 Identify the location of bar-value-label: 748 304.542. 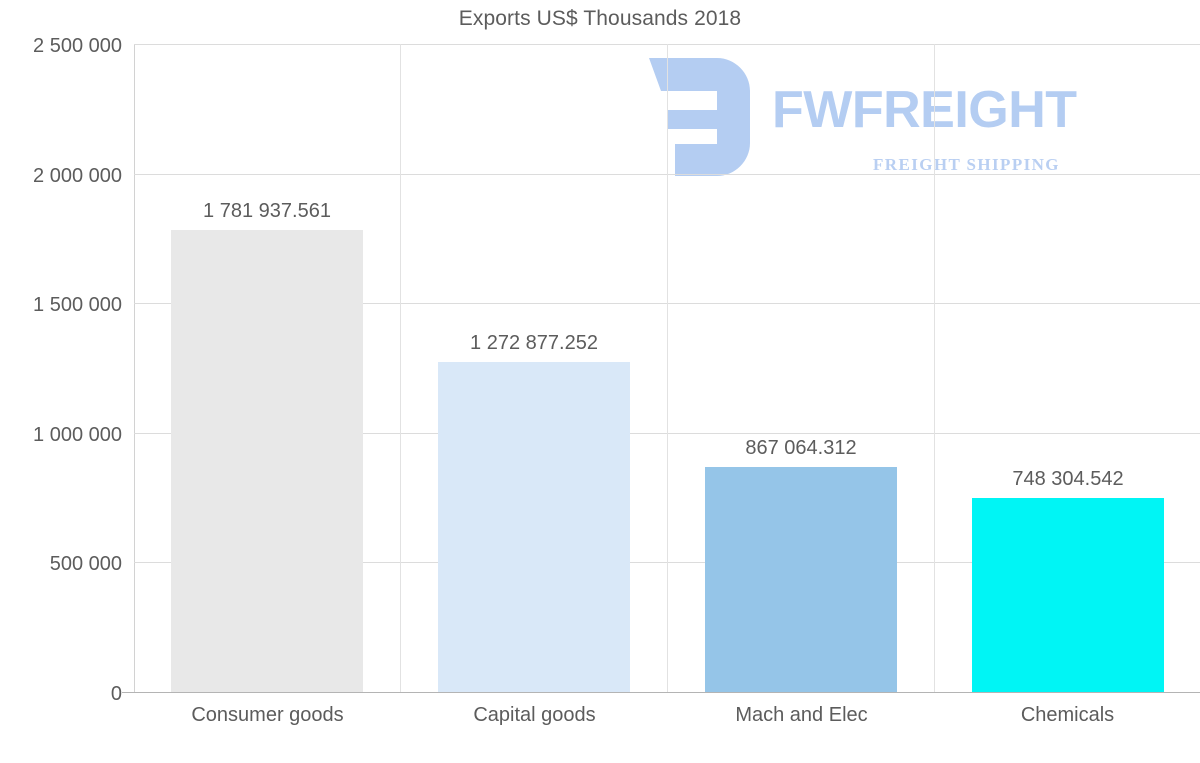
(1068, 479).